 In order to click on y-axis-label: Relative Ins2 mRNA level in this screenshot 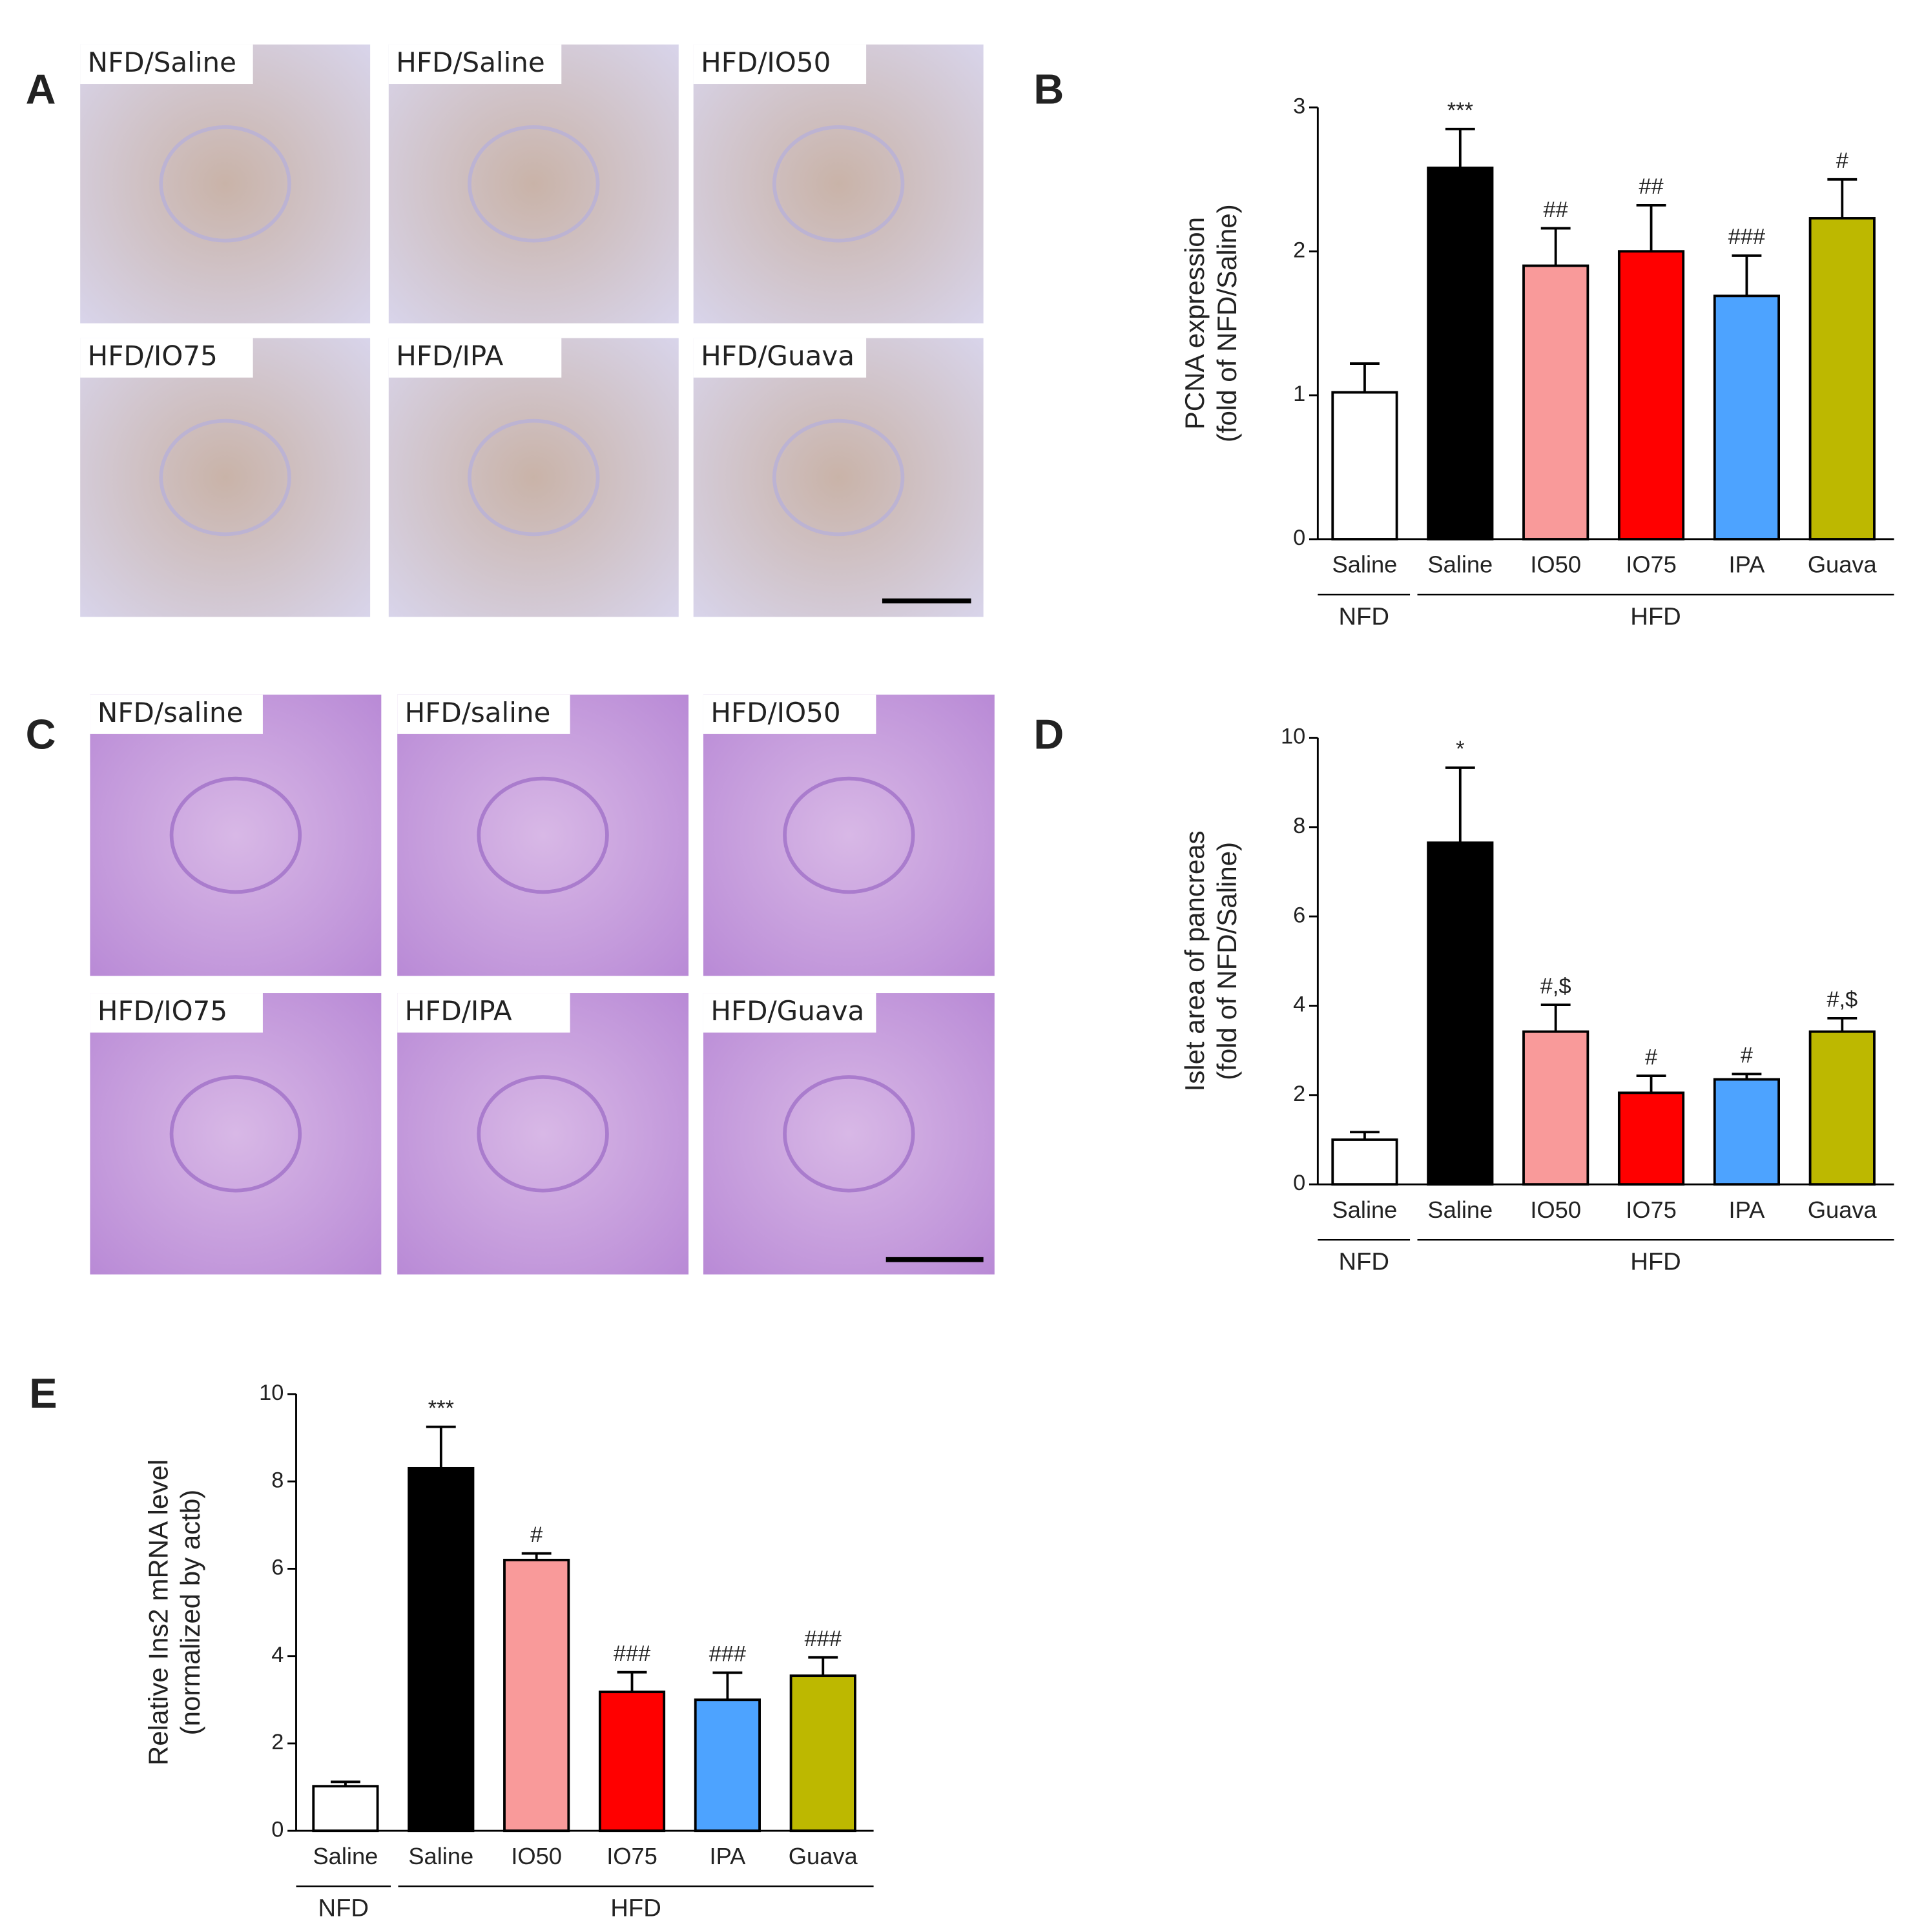, I will do `click(158, 1612)`.